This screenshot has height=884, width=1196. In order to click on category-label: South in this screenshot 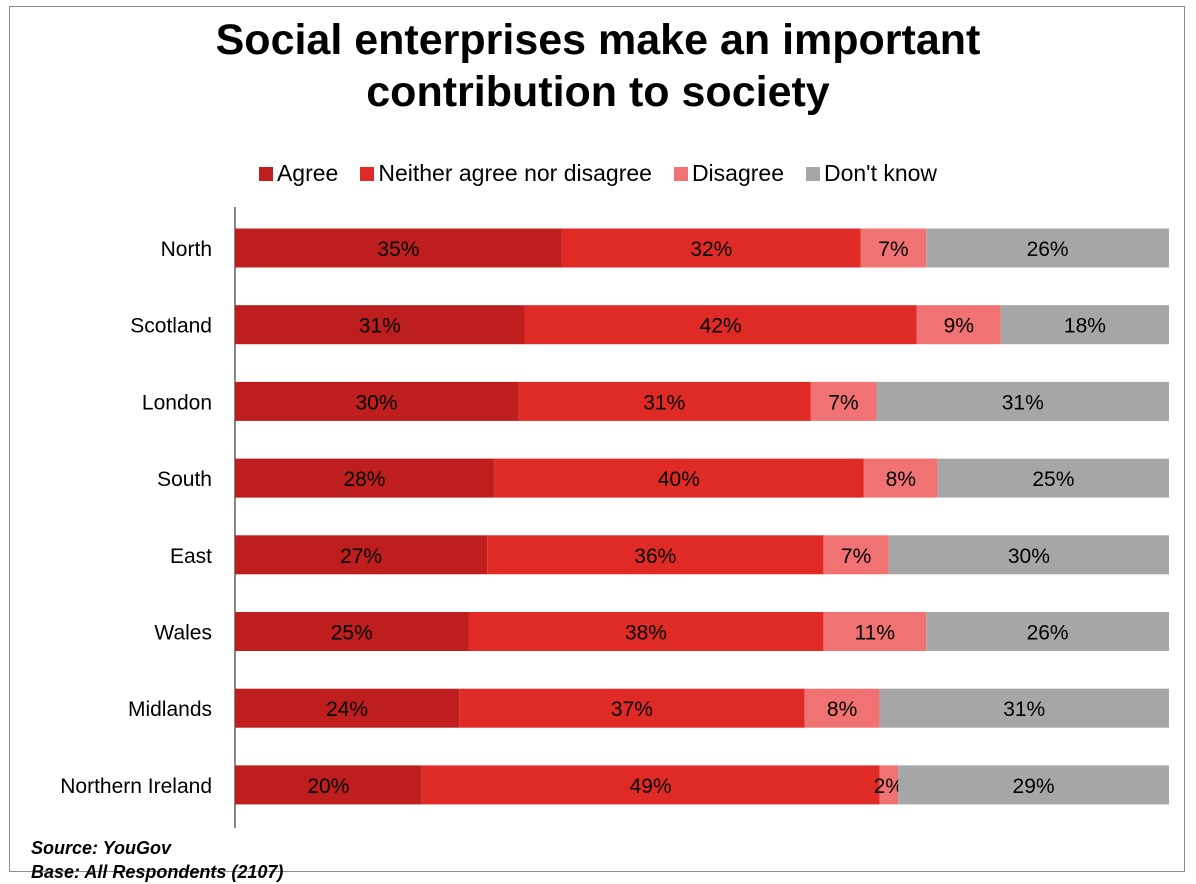, I will do `click(184, 479)`.